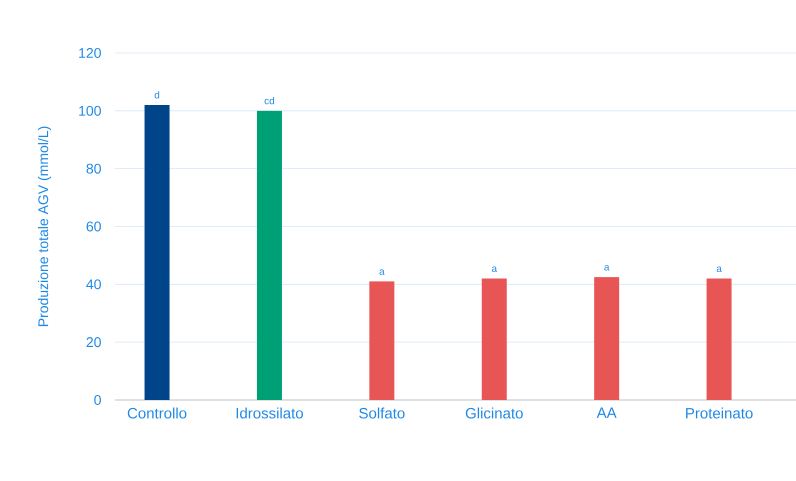 This screenshot has height=481, width=796. Describe the element at coordinates (93, 169) in the screenshot. I see `y-tick-label: 80` at that location.